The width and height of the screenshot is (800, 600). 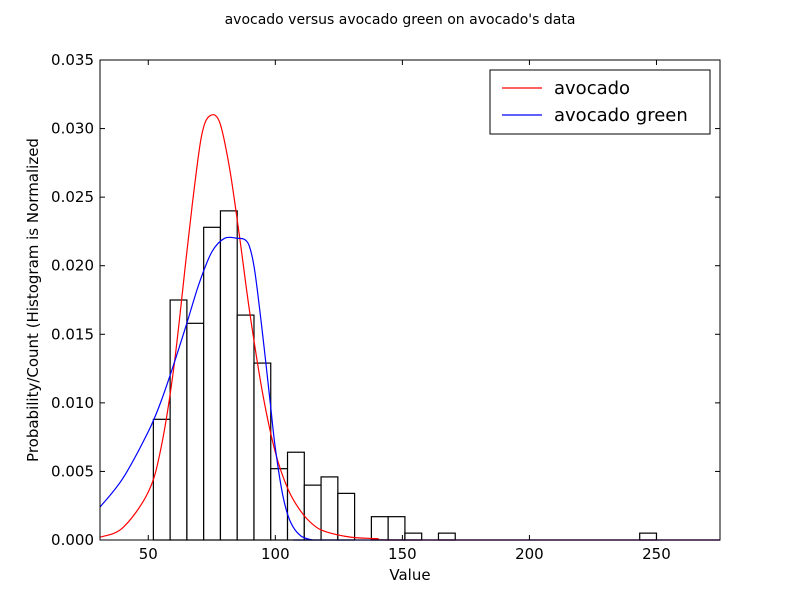 I want to click on legend-label-avocado: avocado, so click(x=592, y=88).